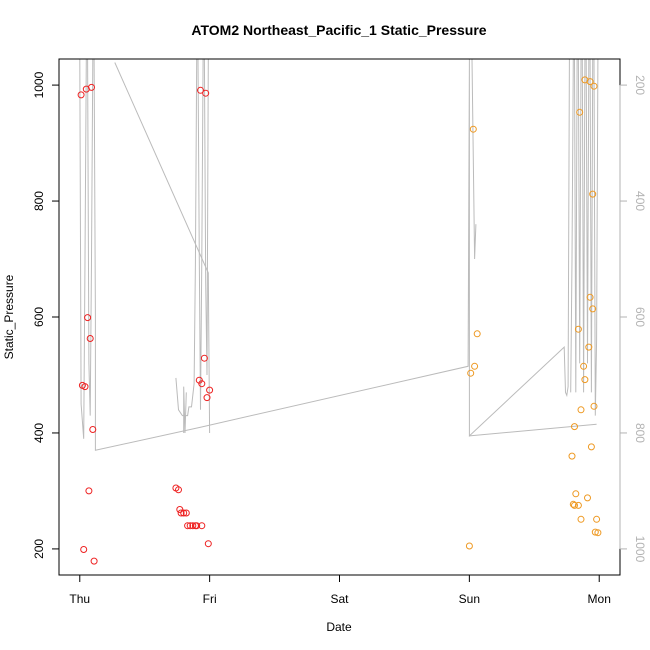 The height and width of the screenshot is (650, 650). What do you see at coordinates (9, 316) in the screenshot?
I see `y-axis-label: Static_Pressure` at bounding box center [9, 316].